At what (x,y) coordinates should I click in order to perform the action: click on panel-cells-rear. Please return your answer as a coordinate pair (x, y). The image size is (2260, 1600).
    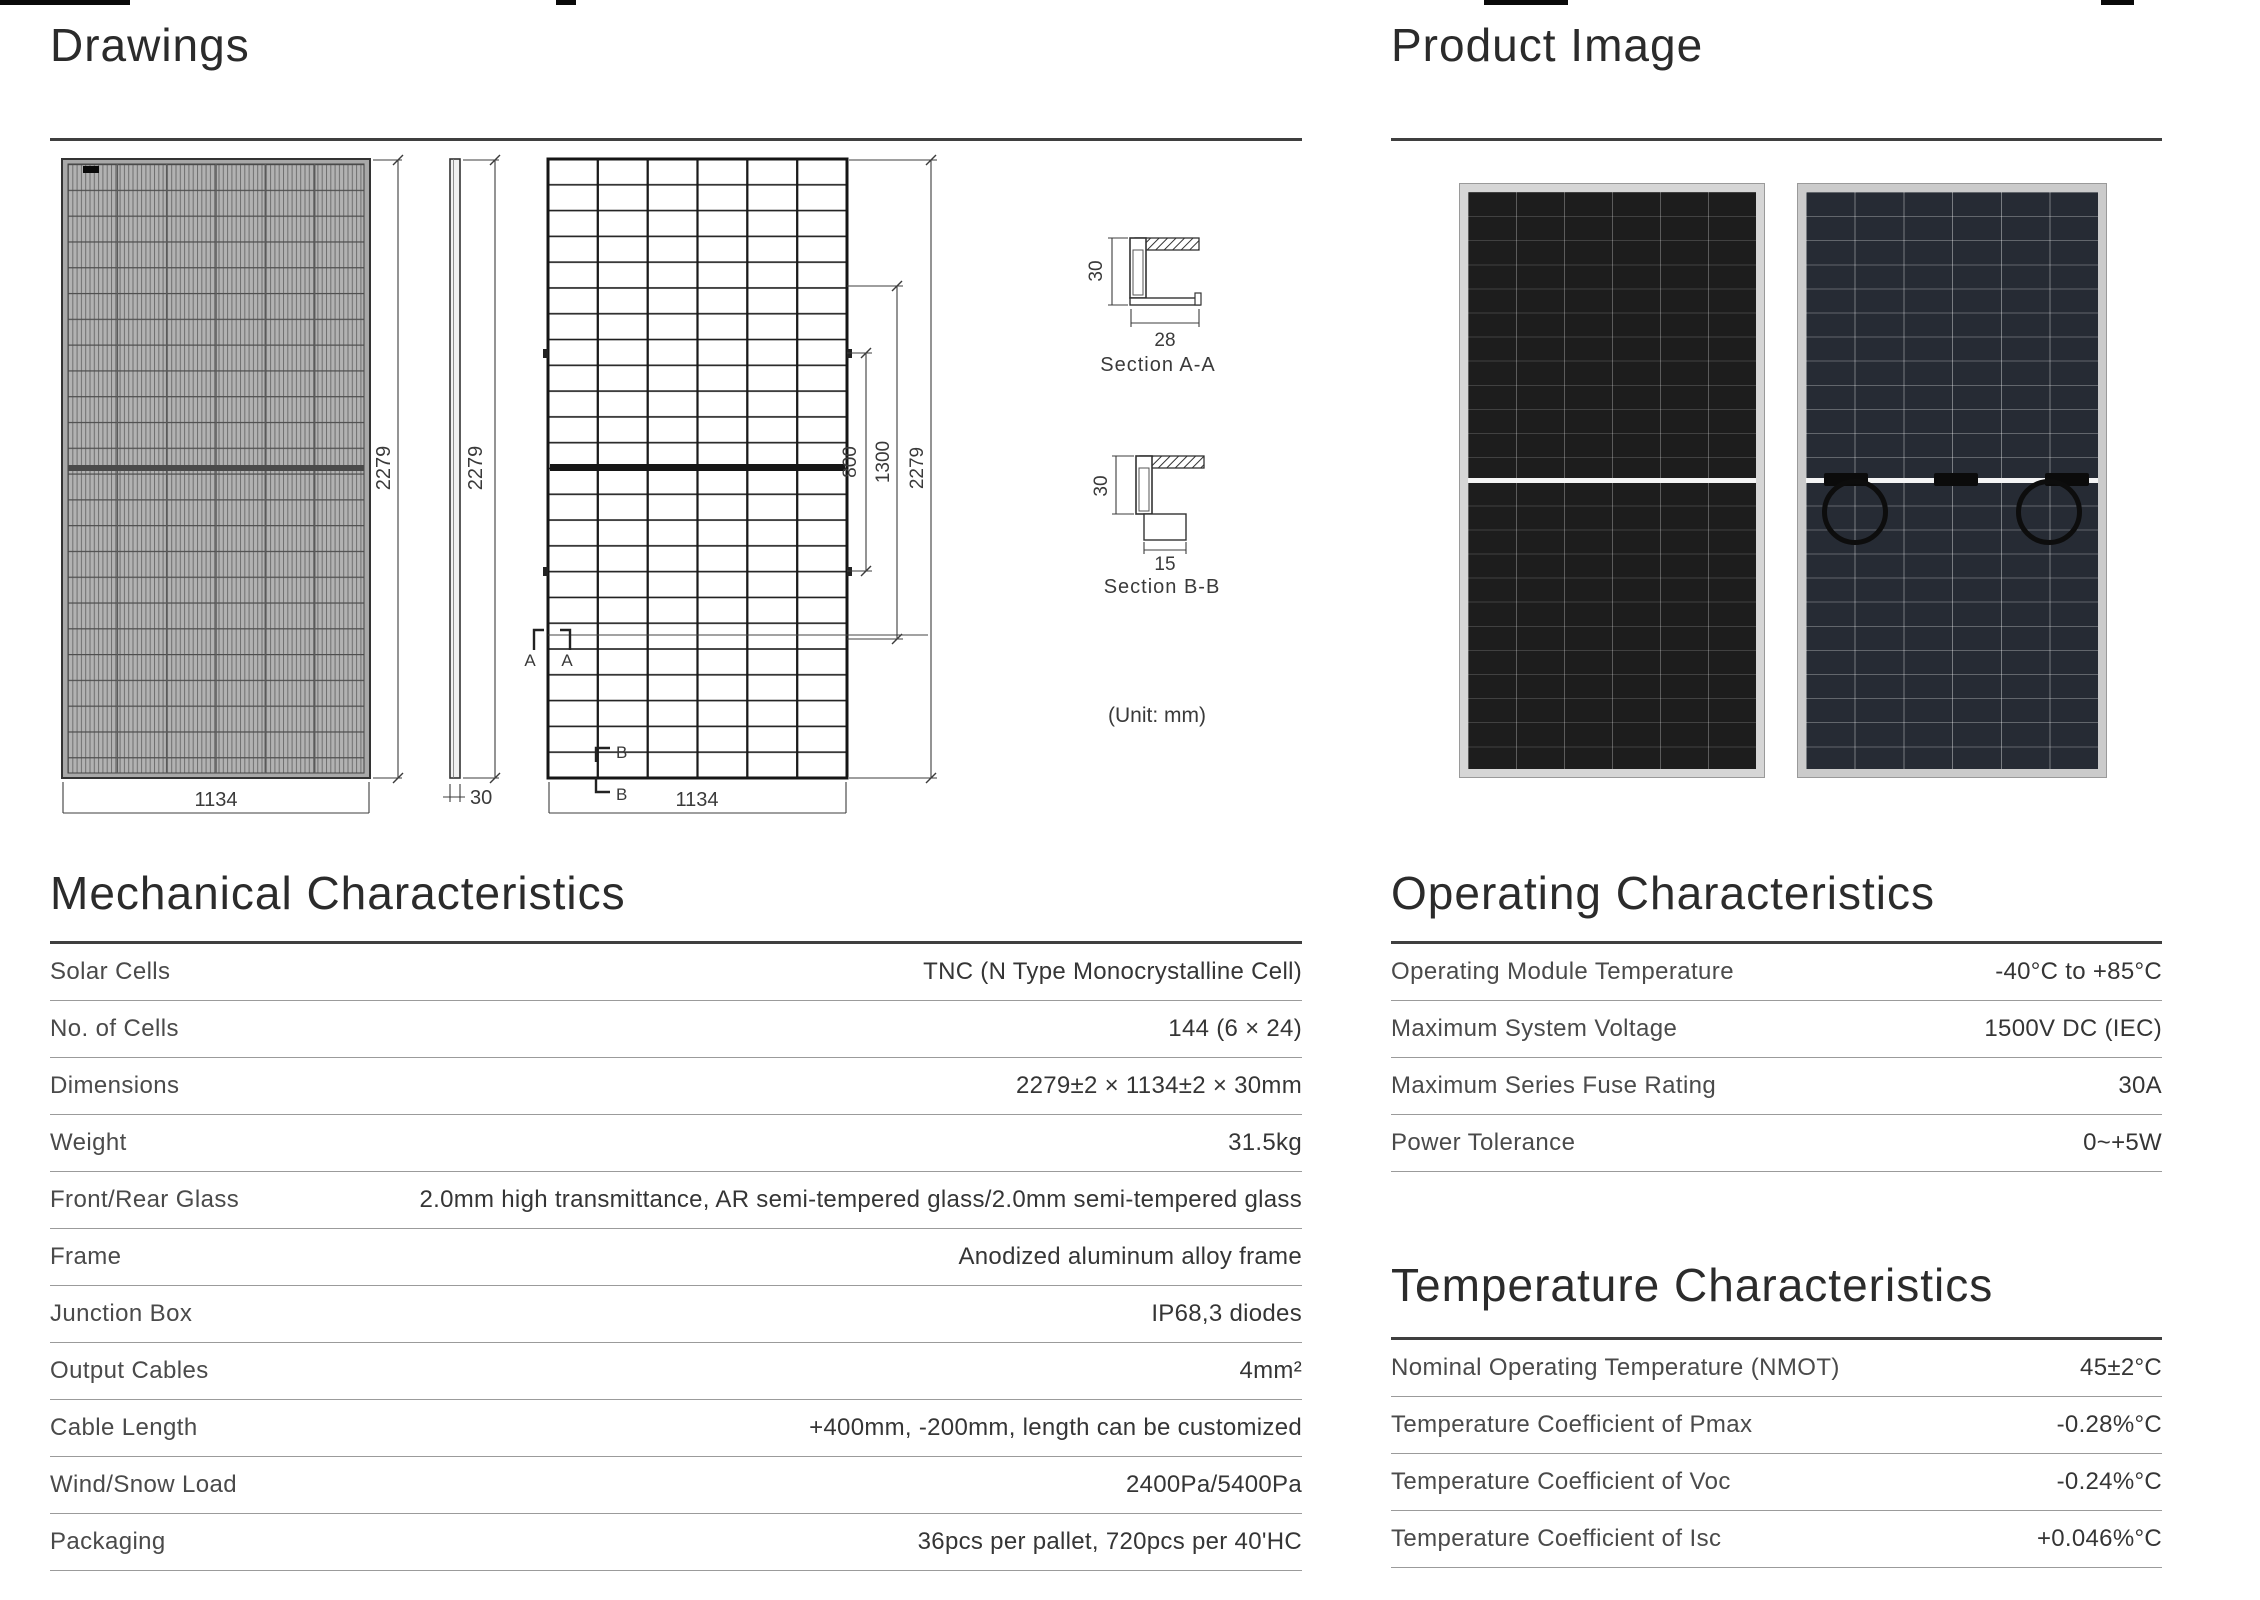
    Looking at the image, I should click on (1952, 480).